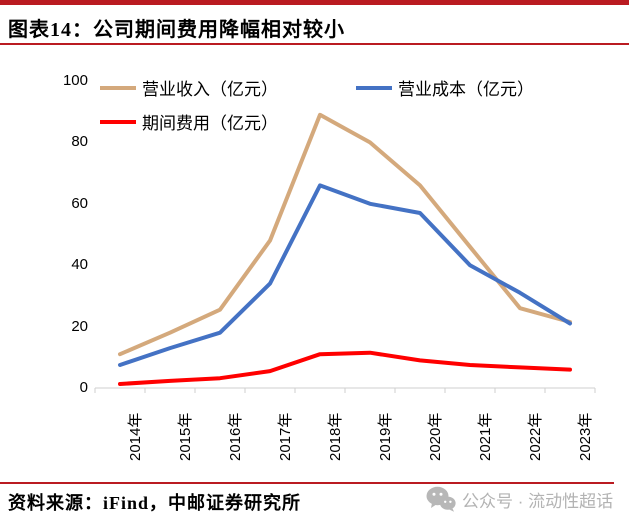 The width and height of the screenshot is (629, 525). I want to click on title-underline, so click(314, 44).